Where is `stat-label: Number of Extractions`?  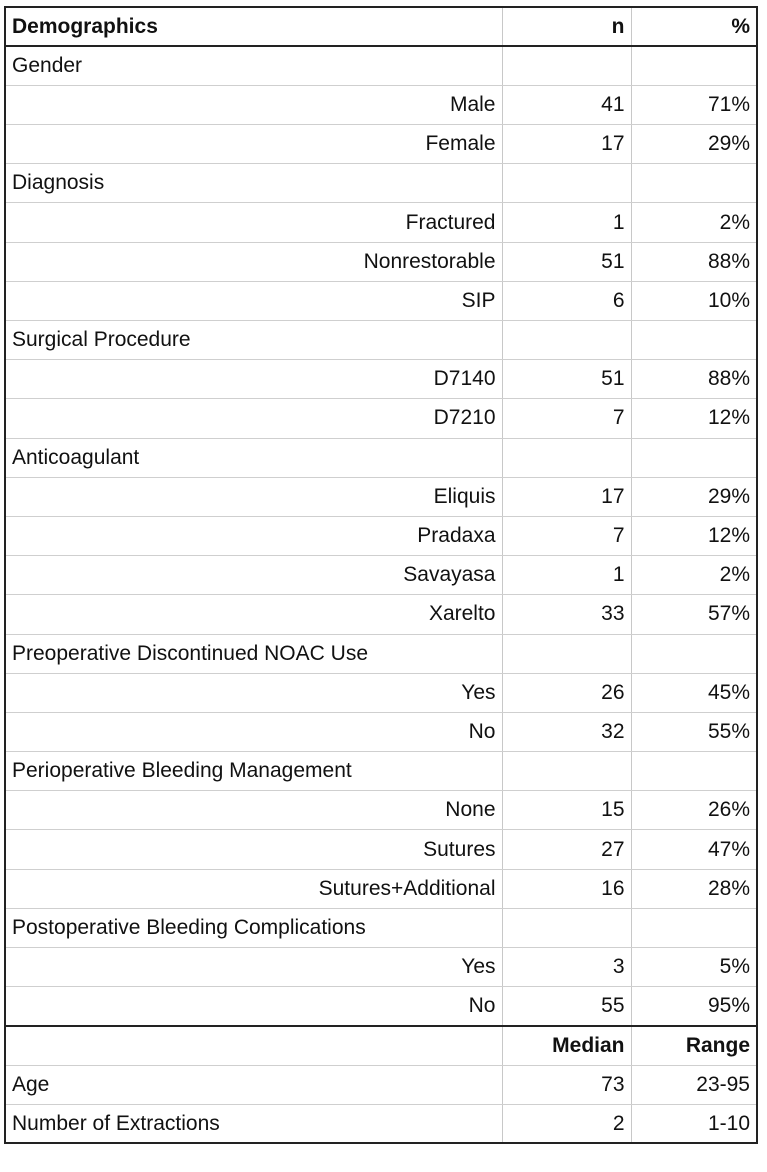
stat-label: Number of Extractions is located at coordinates (253, 1124).